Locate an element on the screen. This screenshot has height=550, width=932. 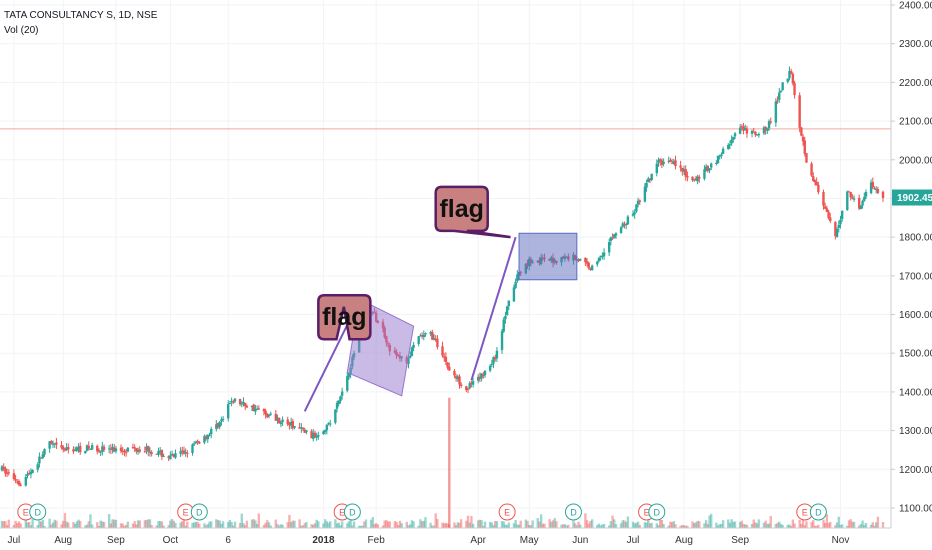
dividend-marker-5: D is located at coordinates (352, 512).